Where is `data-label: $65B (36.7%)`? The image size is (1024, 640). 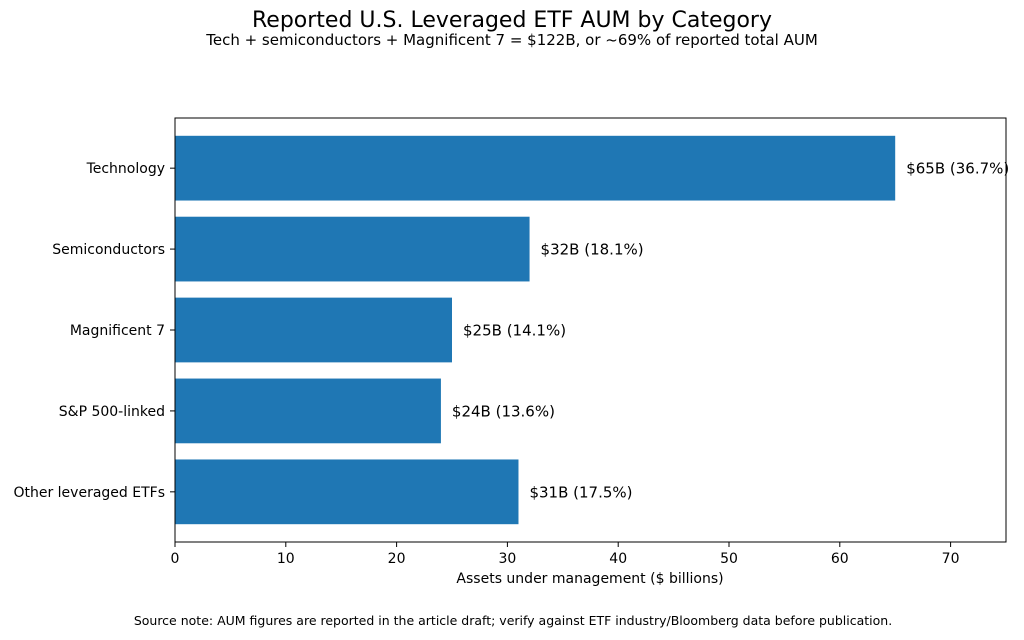
data-label: $65B (36.7%) is located at coordinates (957, 169).